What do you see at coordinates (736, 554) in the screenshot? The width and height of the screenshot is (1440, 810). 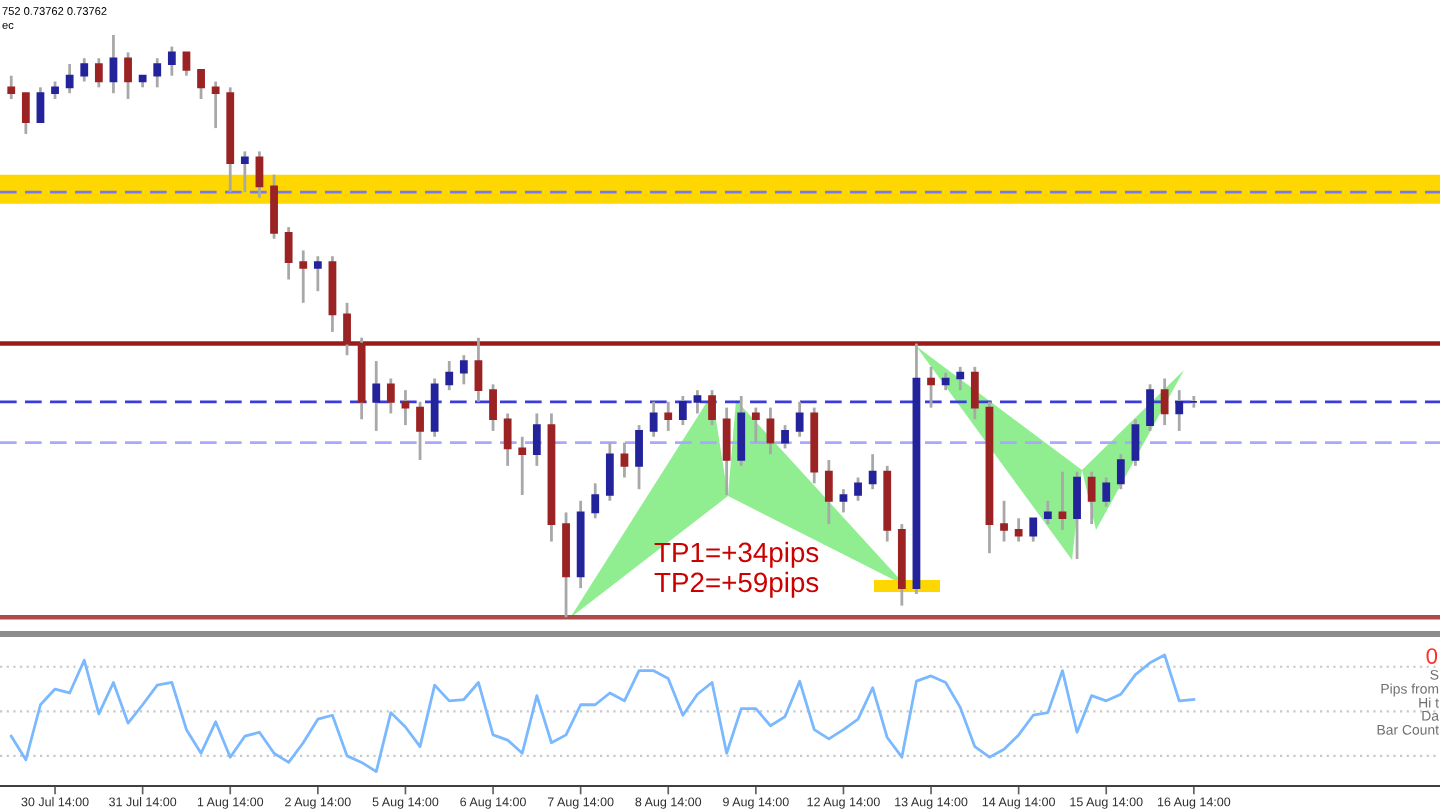 I see `annotation: TP1=+34pips` at bounding box center [736, 554].